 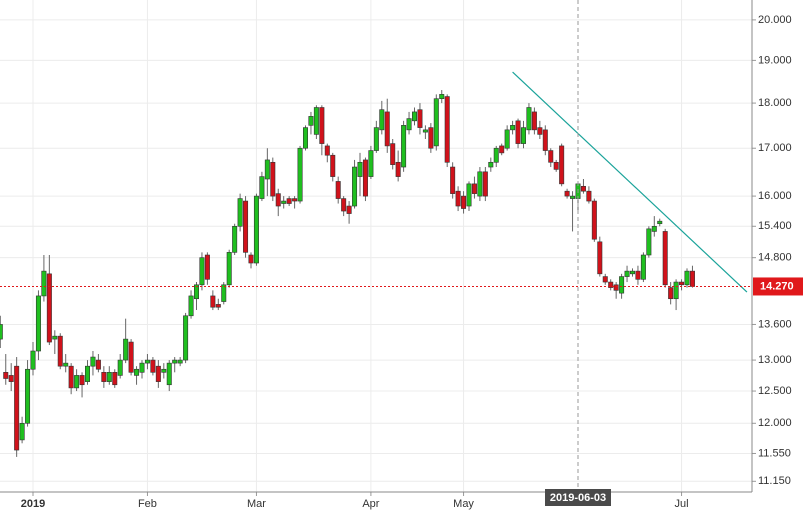 I want to click on x-tick-label: Mar, so click(x=256, y=504).